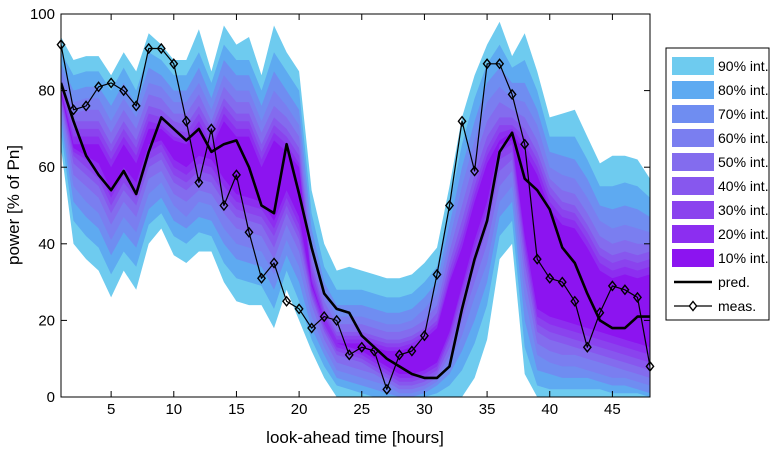 This screenshot has width=780, height=453. What do you see at coordinates (46, 91) in the screenshot?
I see `y-tick-label: 80` at bounding box center [46, 91].